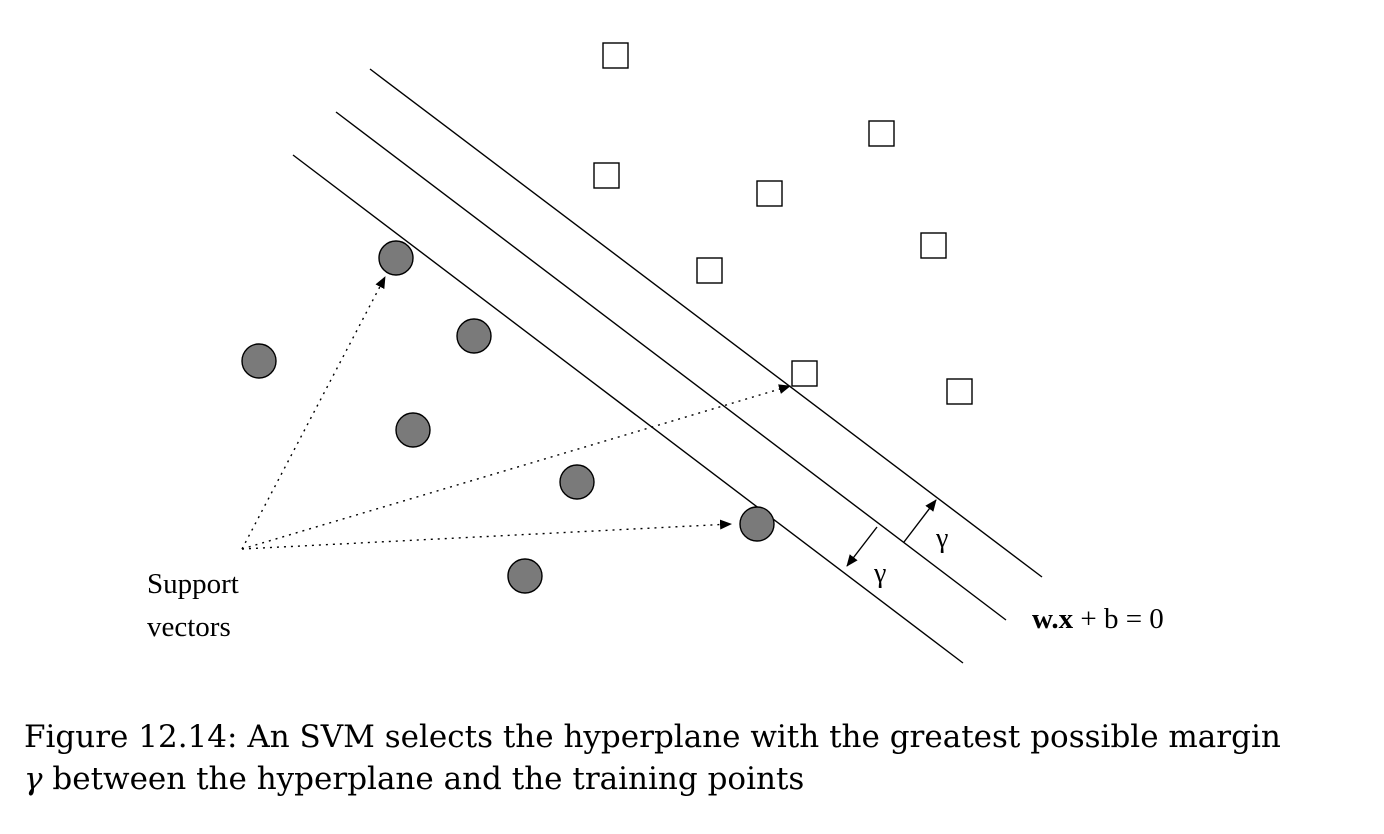  I want to click on square-points, so click(783, 223).